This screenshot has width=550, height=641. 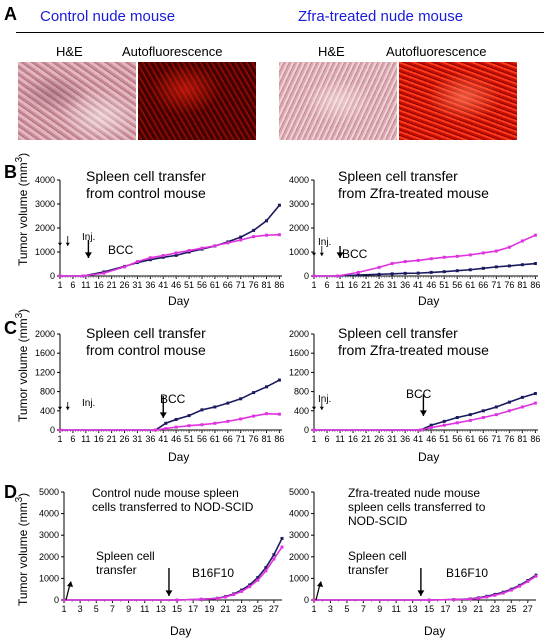 What do you see at coordinates (509, 439) in the screenshot?
I see `x-tick-label: 76` at bounding box center [509, 439].